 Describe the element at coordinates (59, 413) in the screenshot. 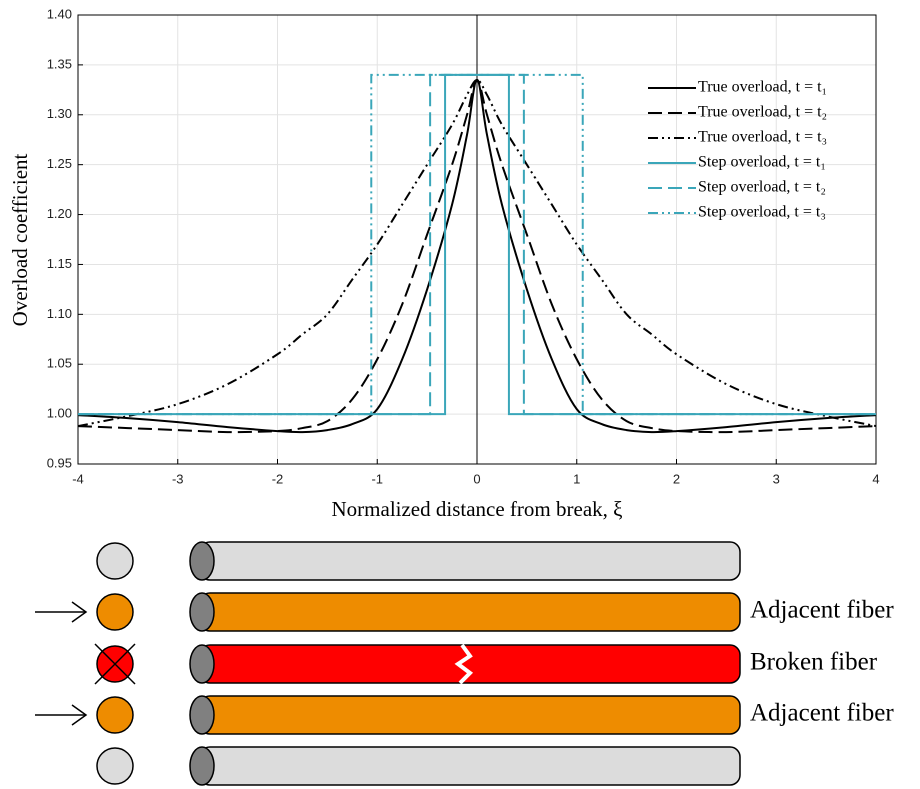

I see `y-tick-label: 1.00` at that location.